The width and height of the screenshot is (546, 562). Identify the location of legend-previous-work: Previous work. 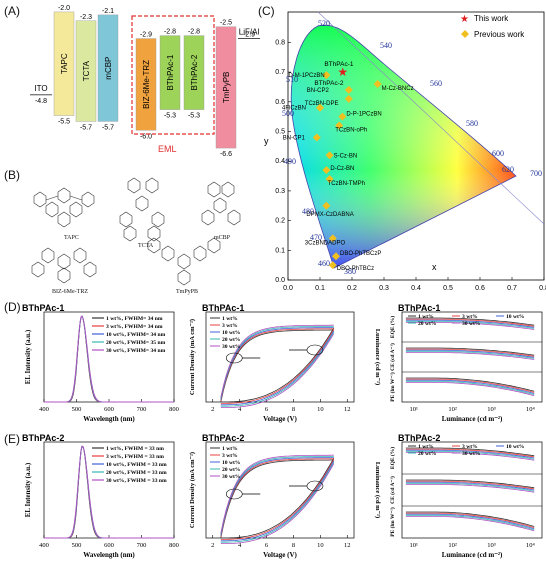
(499, 34).